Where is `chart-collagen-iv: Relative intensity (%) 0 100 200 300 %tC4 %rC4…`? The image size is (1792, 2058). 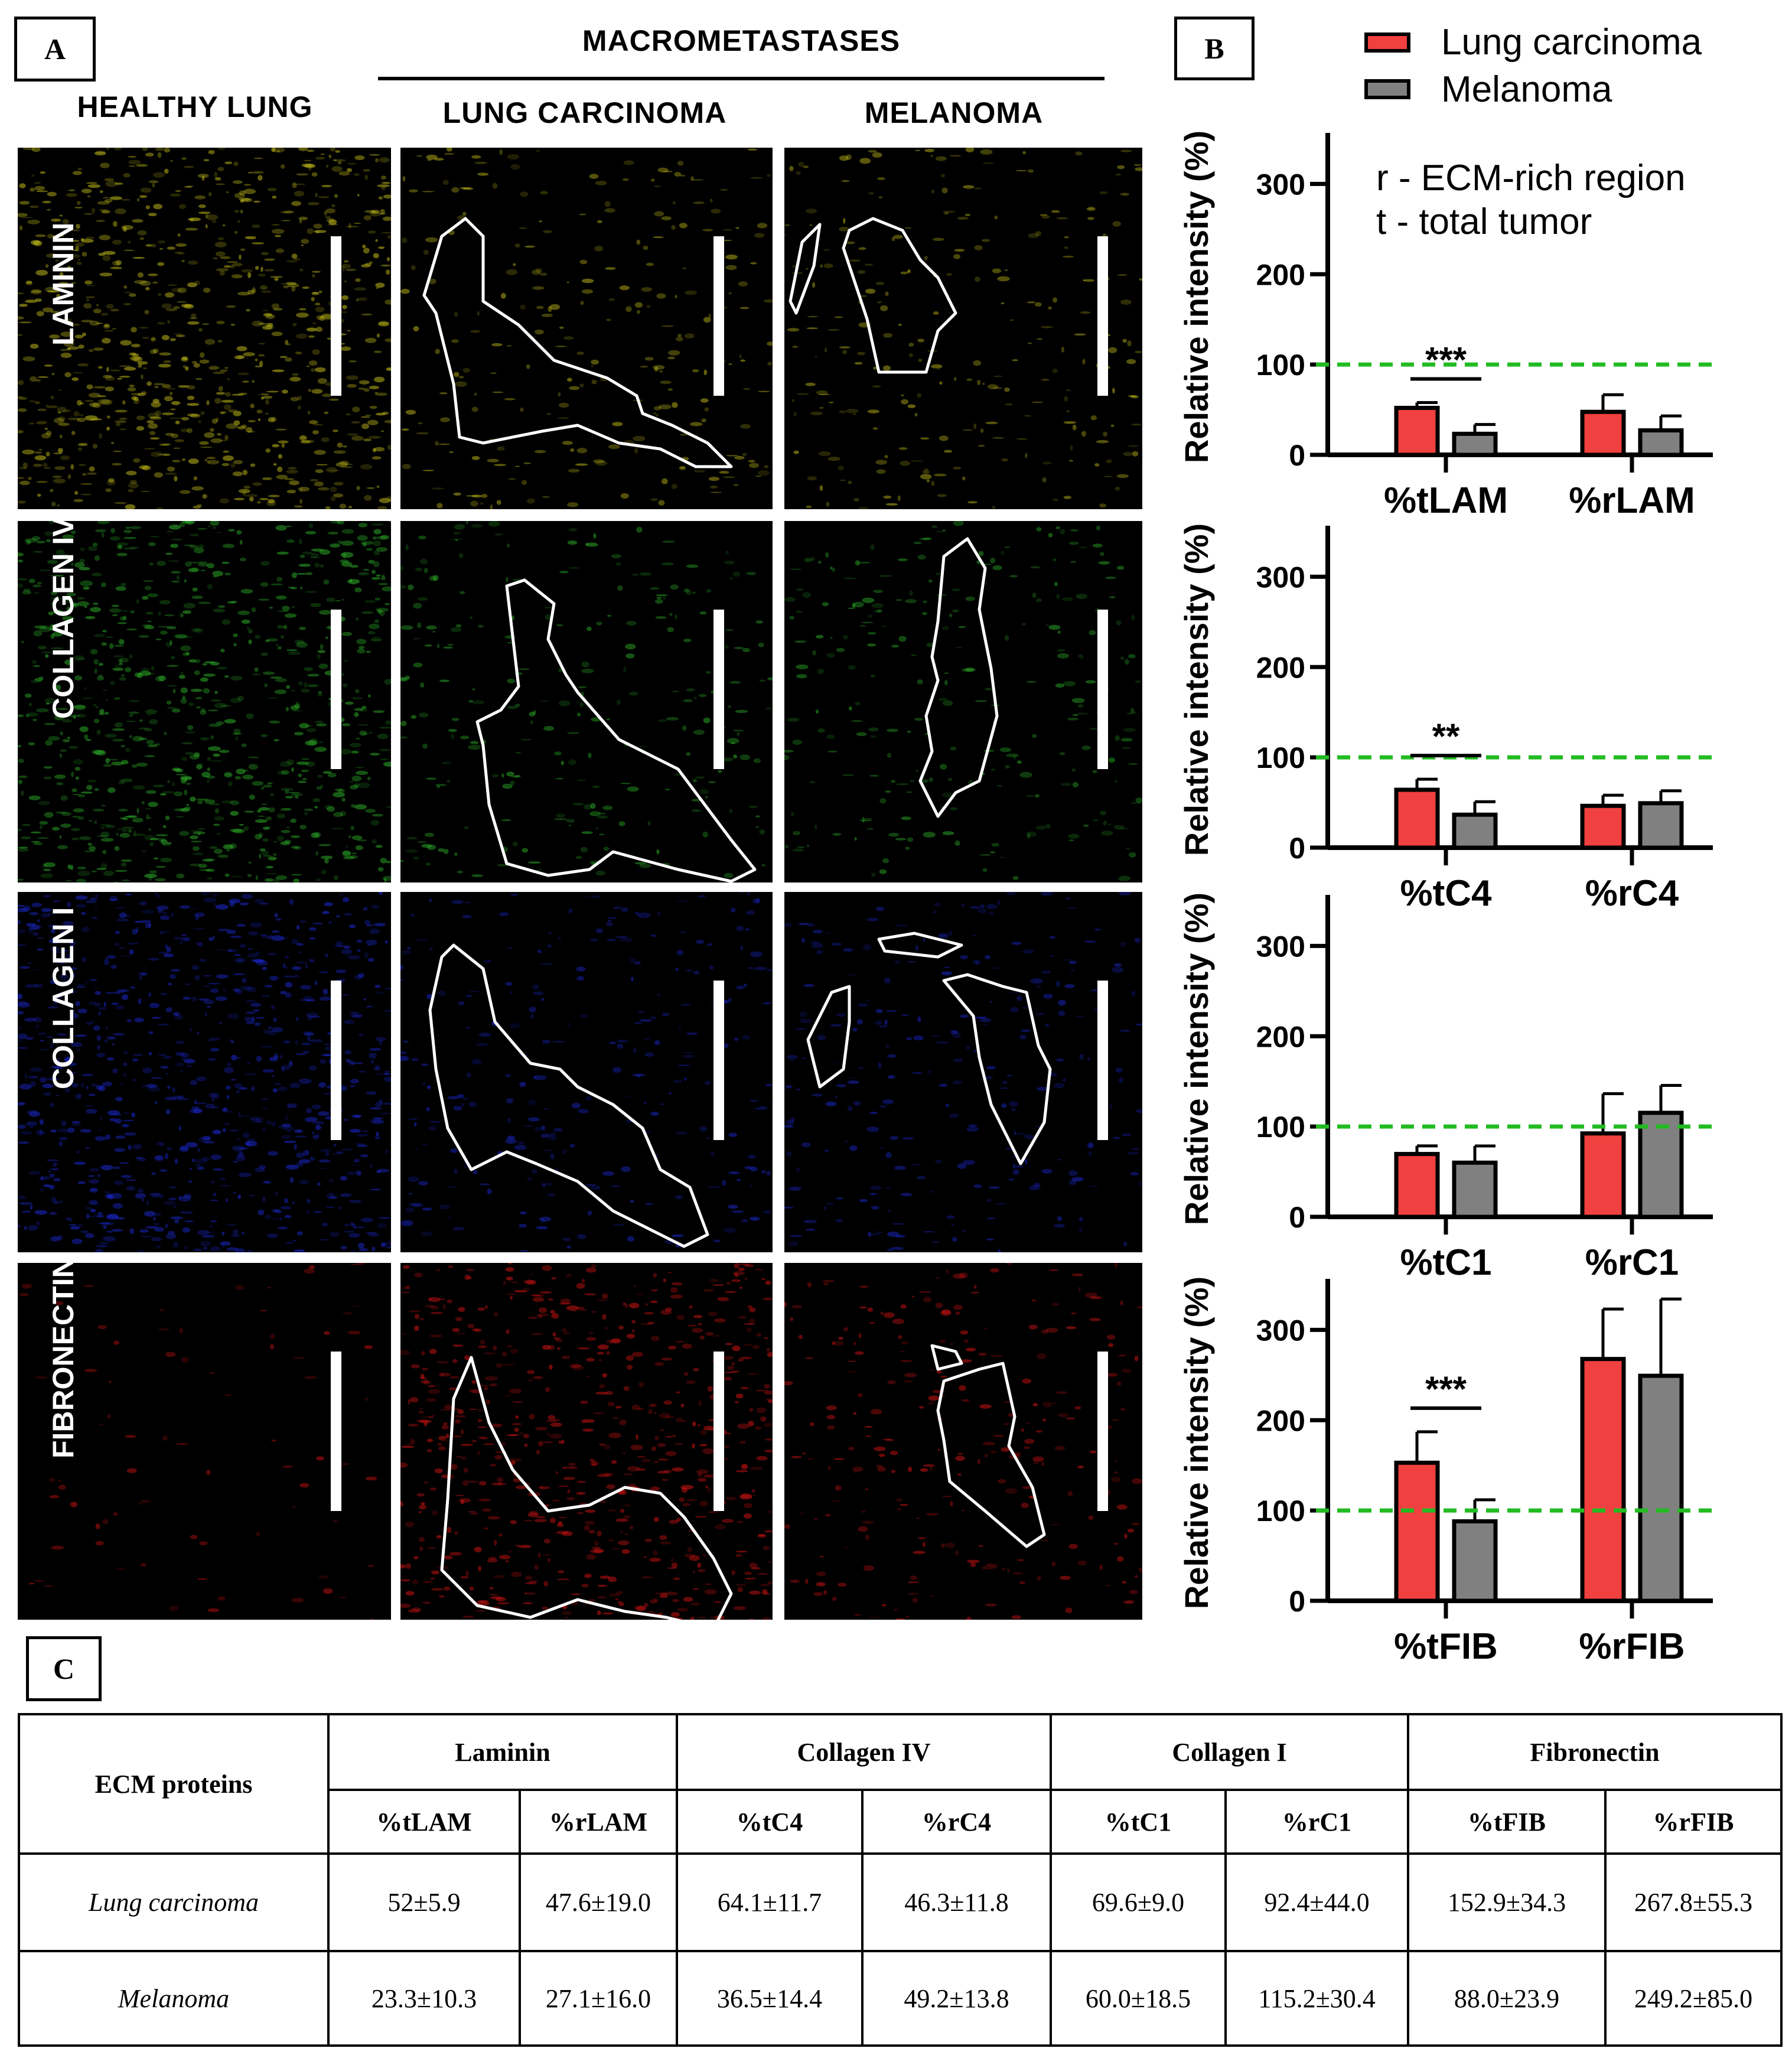
chart-collagen-iv: Relative intensity (%) 0 100 200 300 %tC4 %rC4… is located at coordinates (1448, 718).